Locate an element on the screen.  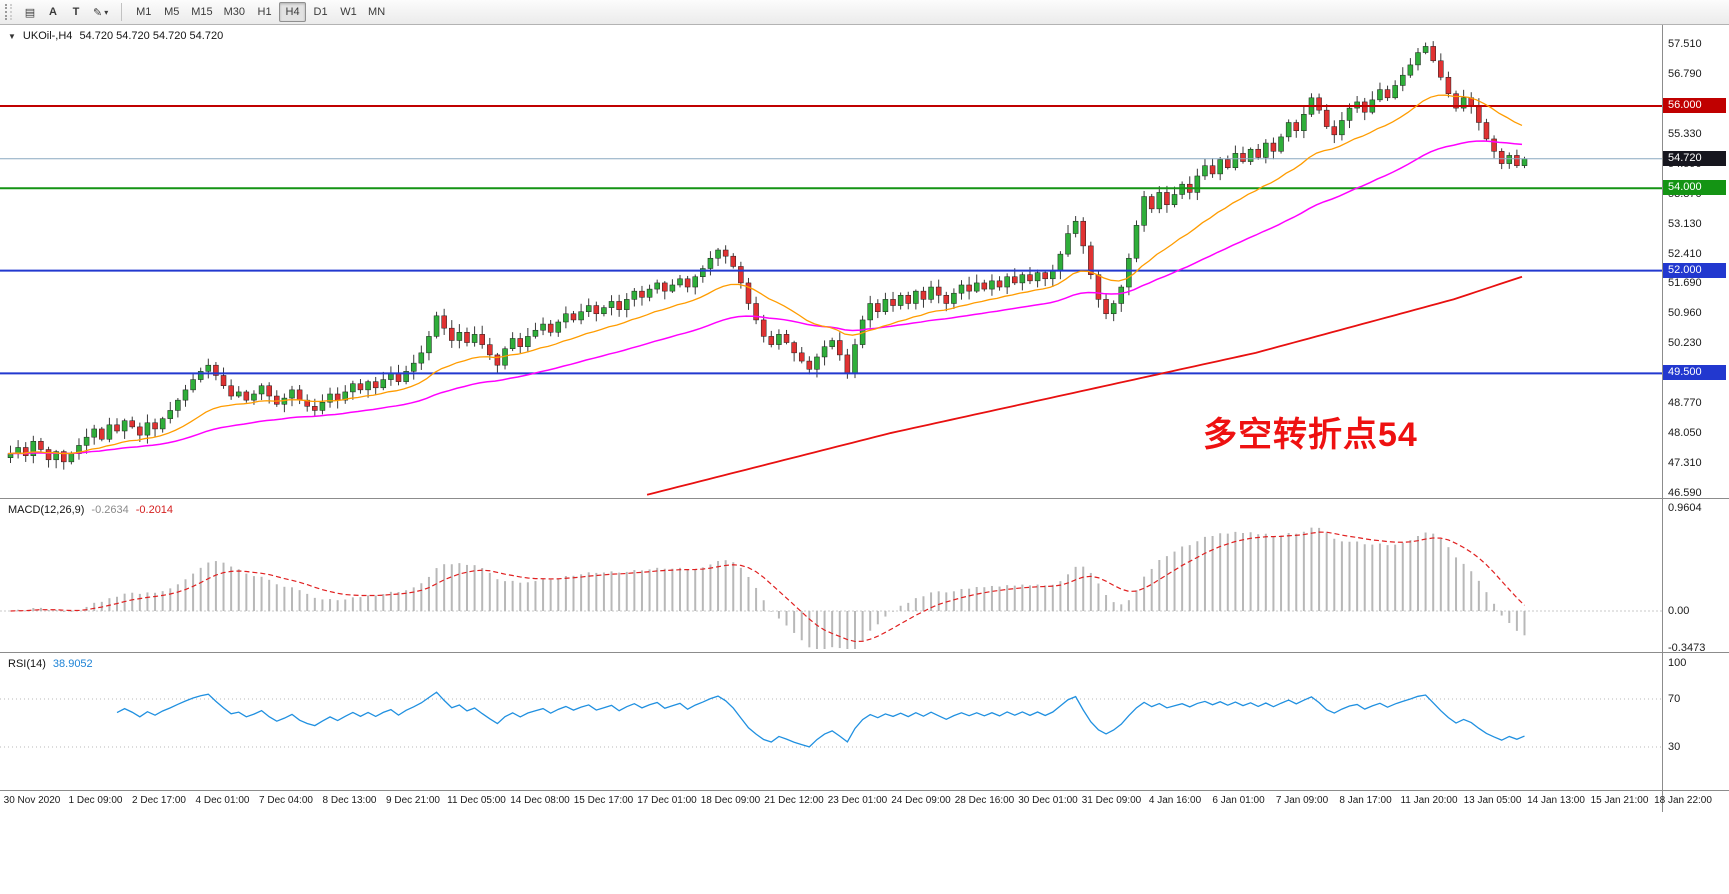
macd-scale-tick: 0.9604 is located at coordinates (1685, 507).